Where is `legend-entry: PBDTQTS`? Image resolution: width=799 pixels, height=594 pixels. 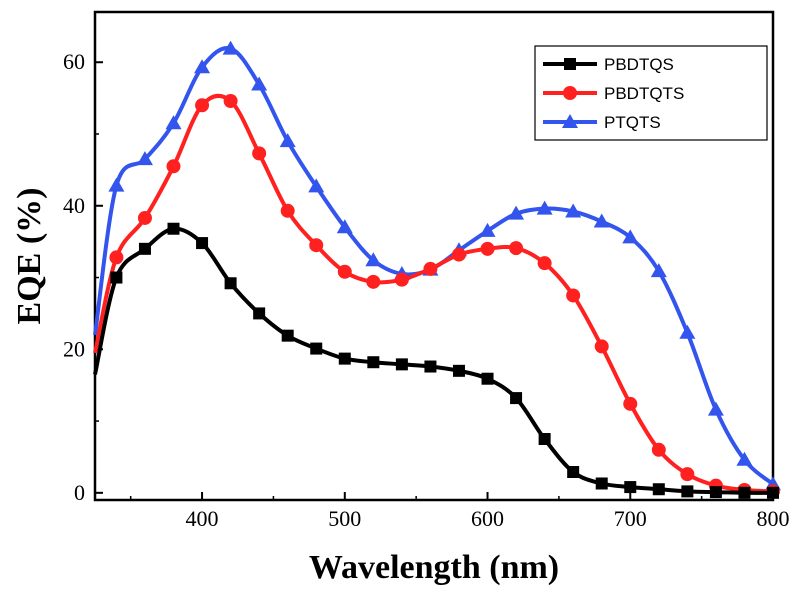 legend-entry: PBDTQTS is located at coordinates (613, 93).